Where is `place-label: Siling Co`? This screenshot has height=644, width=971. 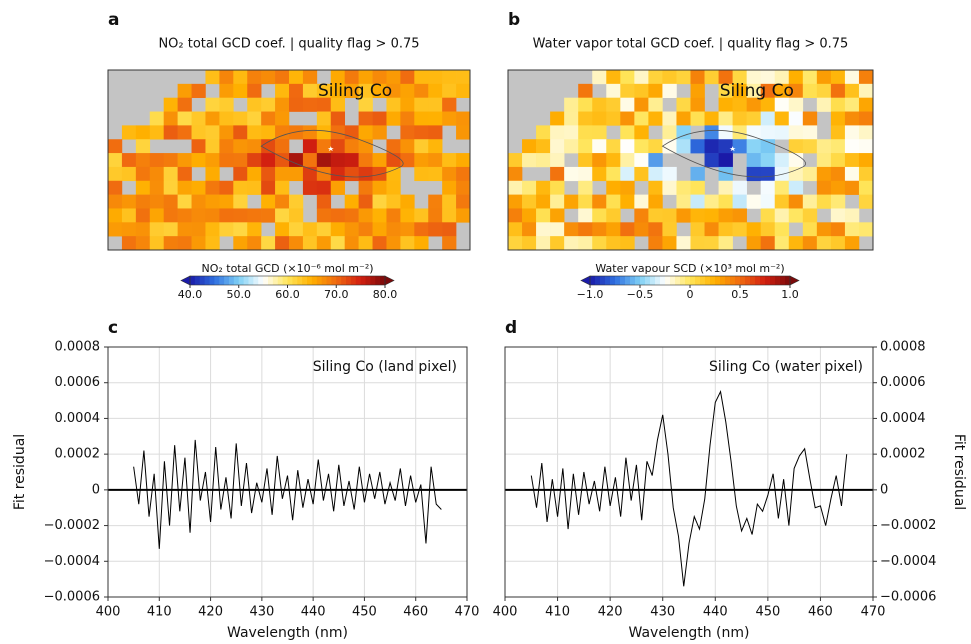
place-label: Siling Co is located at coordinates (757, 91).